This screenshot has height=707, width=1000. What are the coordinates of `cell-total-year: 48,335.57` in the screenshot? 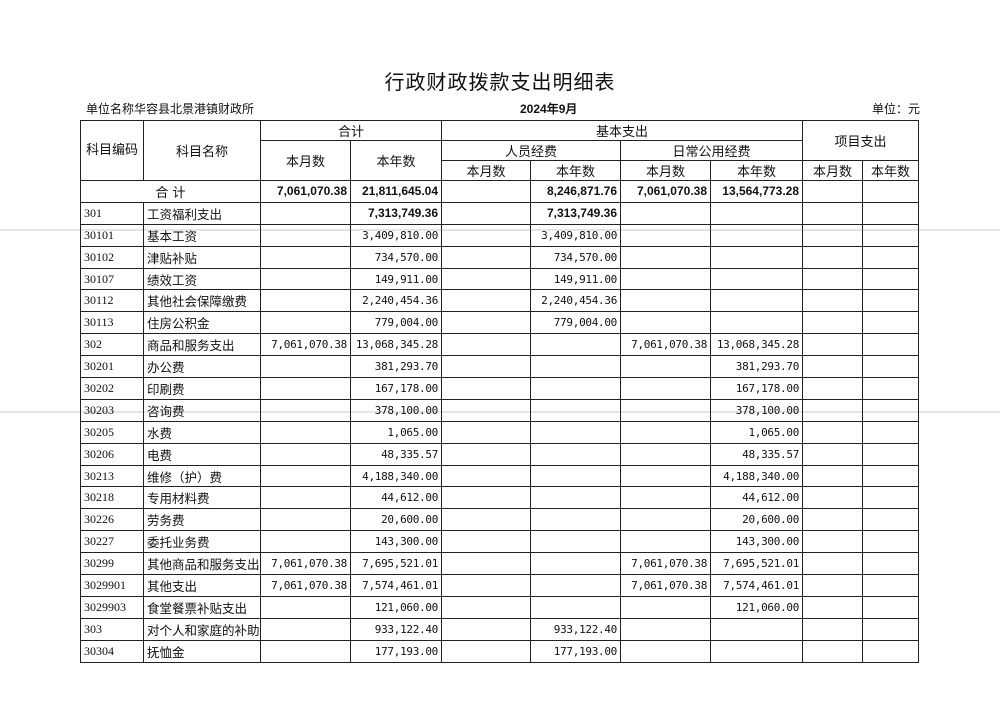 It's located at (396, 454).